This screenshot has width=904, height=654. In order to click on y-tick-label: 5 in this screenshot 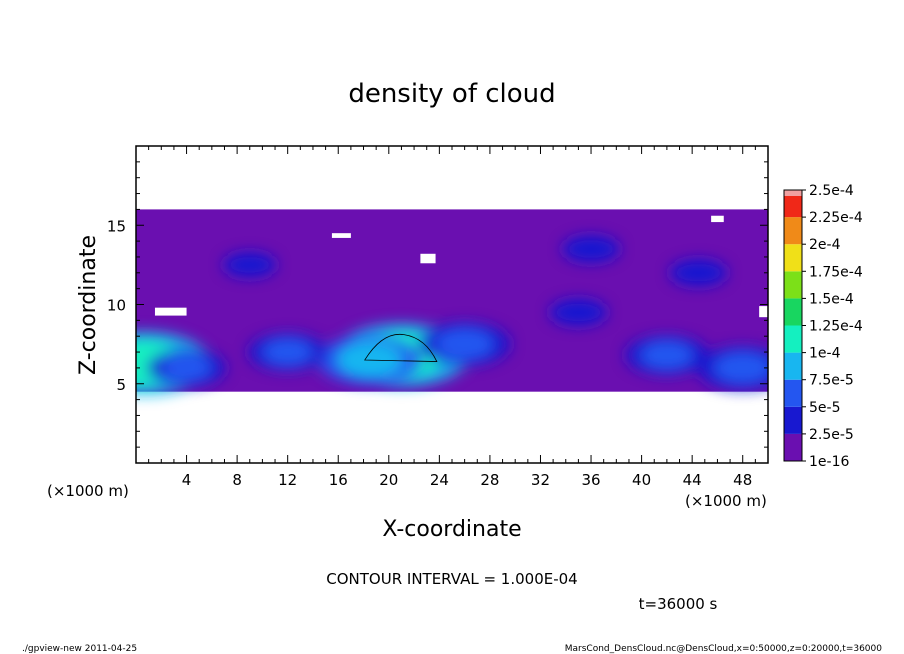, I will do `click(121, 385)`.